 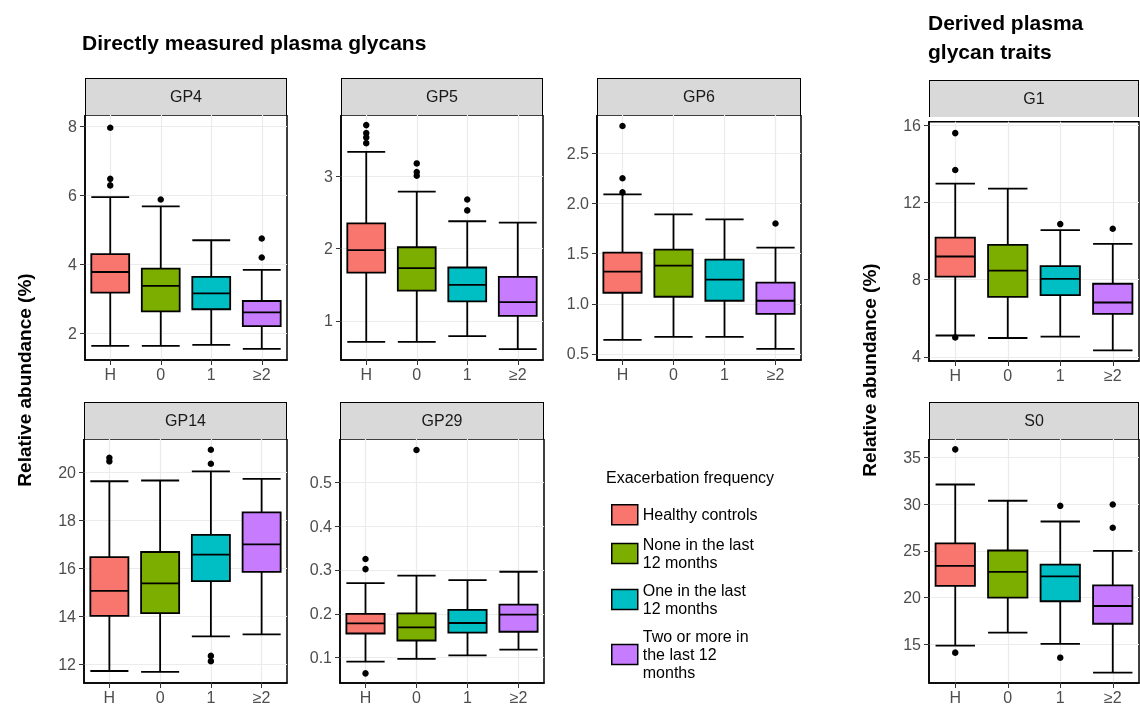 What do you see at coordinates (698, 654) in the screenshot?
I see `legend-label: Two or more in the last 12 months` at bounding box center [698, 654].